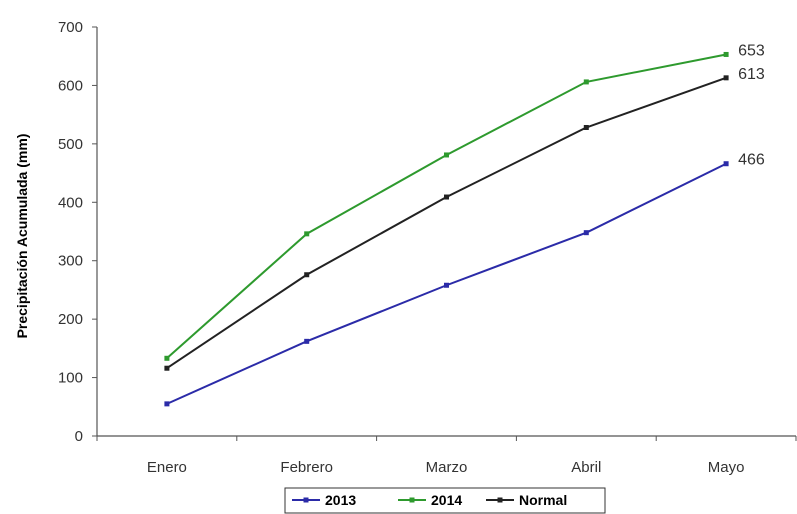  What do you see at coordinates (70, 378) in the screenshot?
I see `y-tick-label: 100` at bounding box center [70, 378].